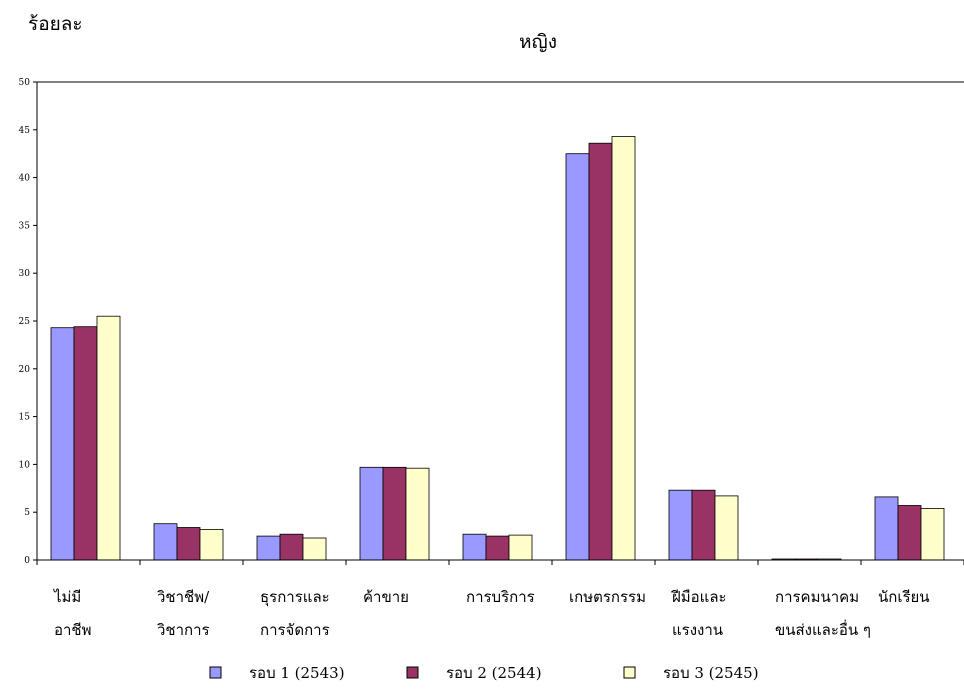 Image resolution: width=964 pixels, height=698 pixels. I want to click on y-tick-label: 15, so click(25, 418).